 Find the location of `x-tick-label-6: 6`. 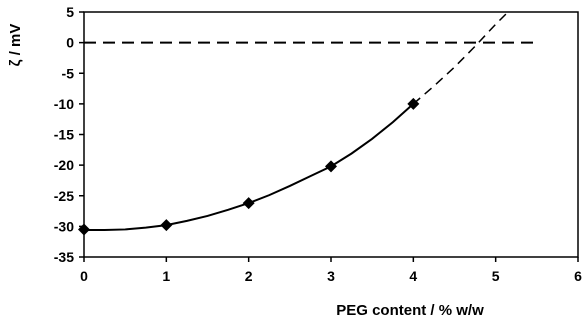

x-tick-label-6: 6 is located at coordinates (578, 276).